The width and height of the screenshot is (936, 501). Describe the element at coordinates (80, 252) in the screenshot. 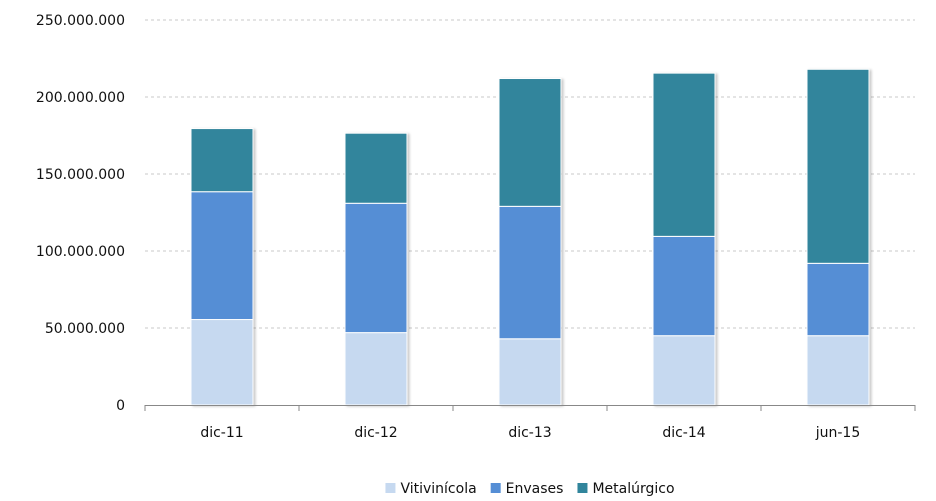

I see `y-tick-label: 100.000.000` at that location.